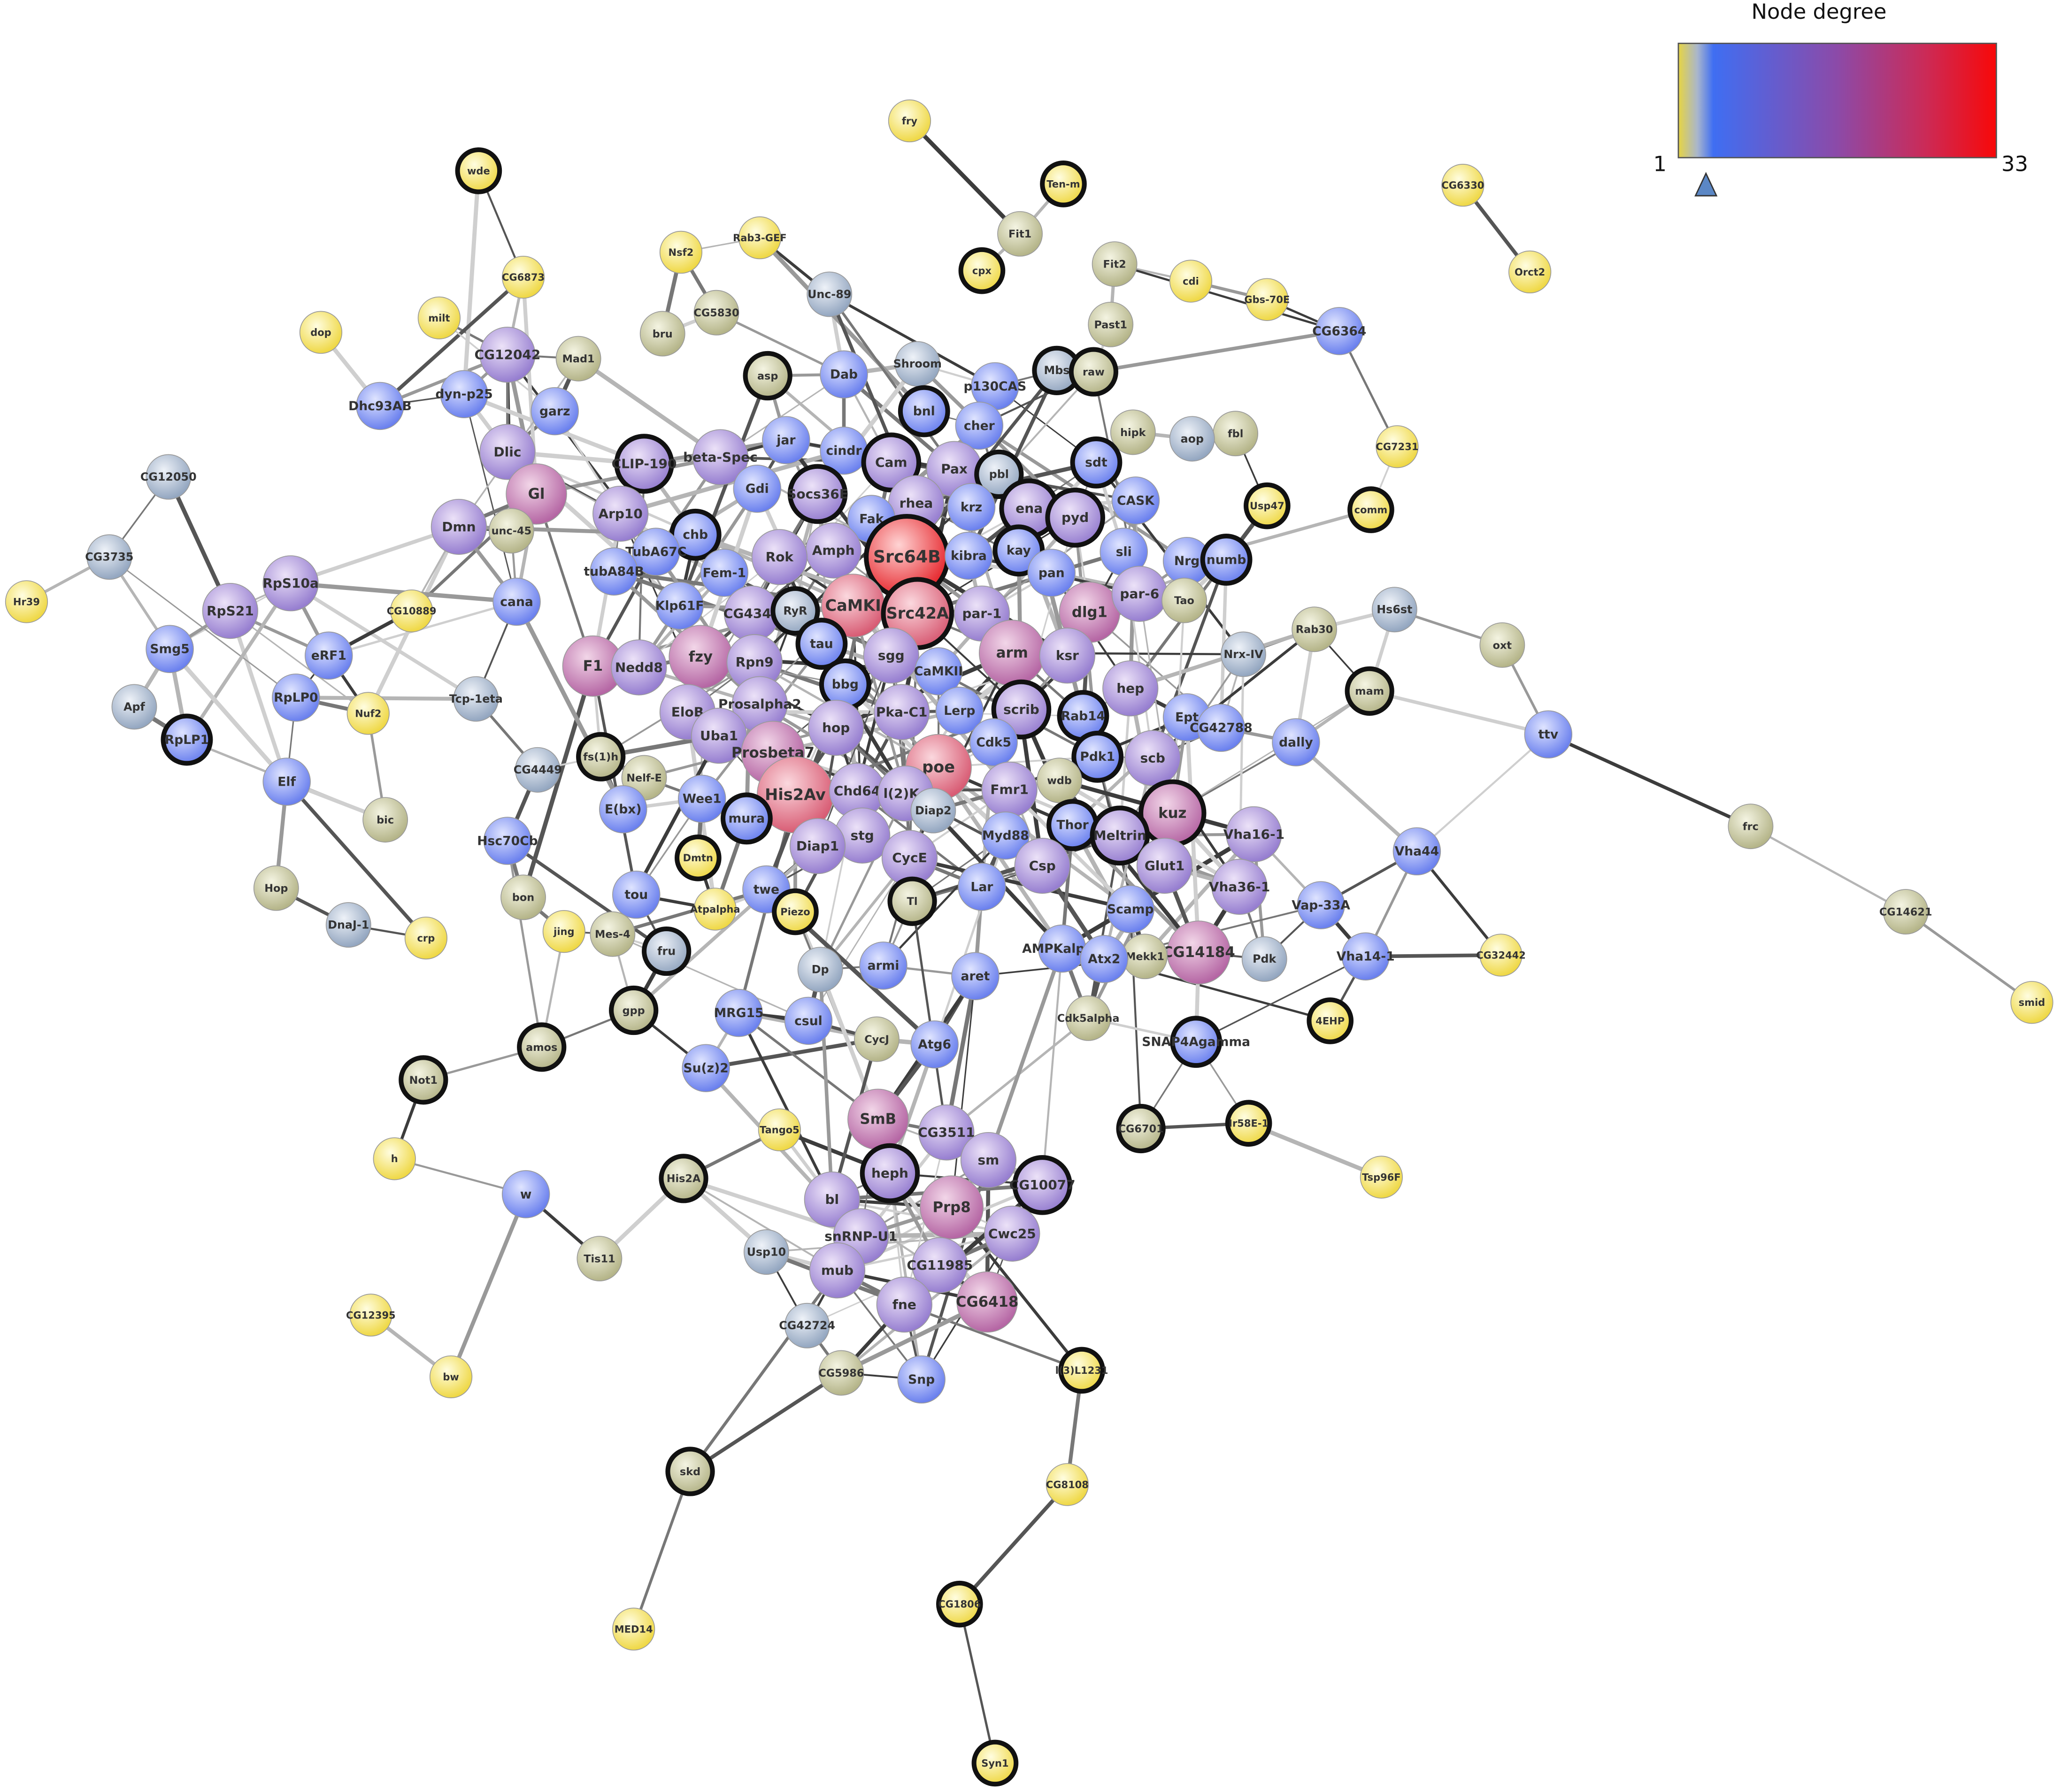 The image size is (2061, 1792). What do you see at coordinates (1067, 656) in the screenshot?
I see `node-group: ksr` at bounding box center [1067, 656].